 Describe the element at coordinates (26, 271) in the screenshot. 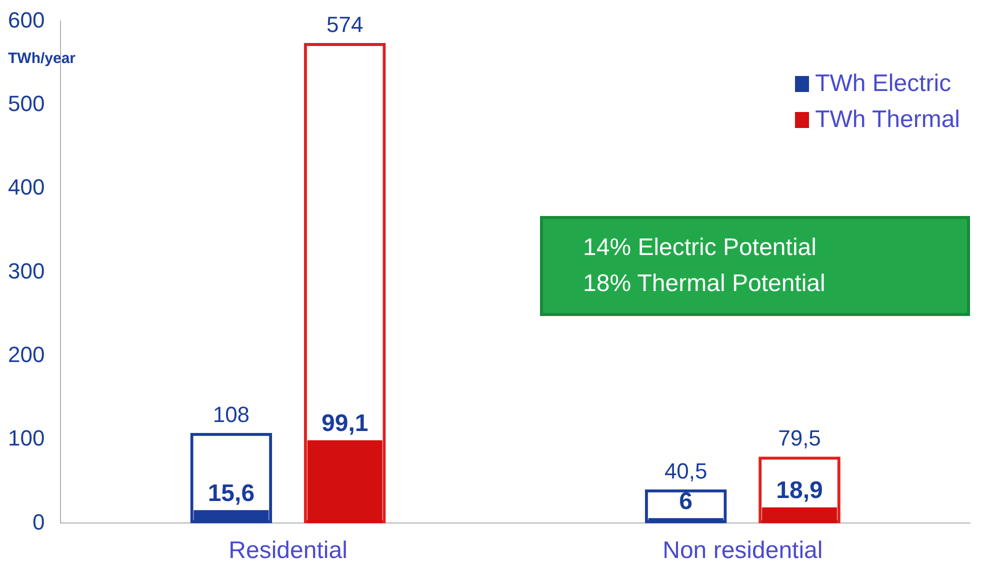

I see `y-tick-label: 300` at that location.